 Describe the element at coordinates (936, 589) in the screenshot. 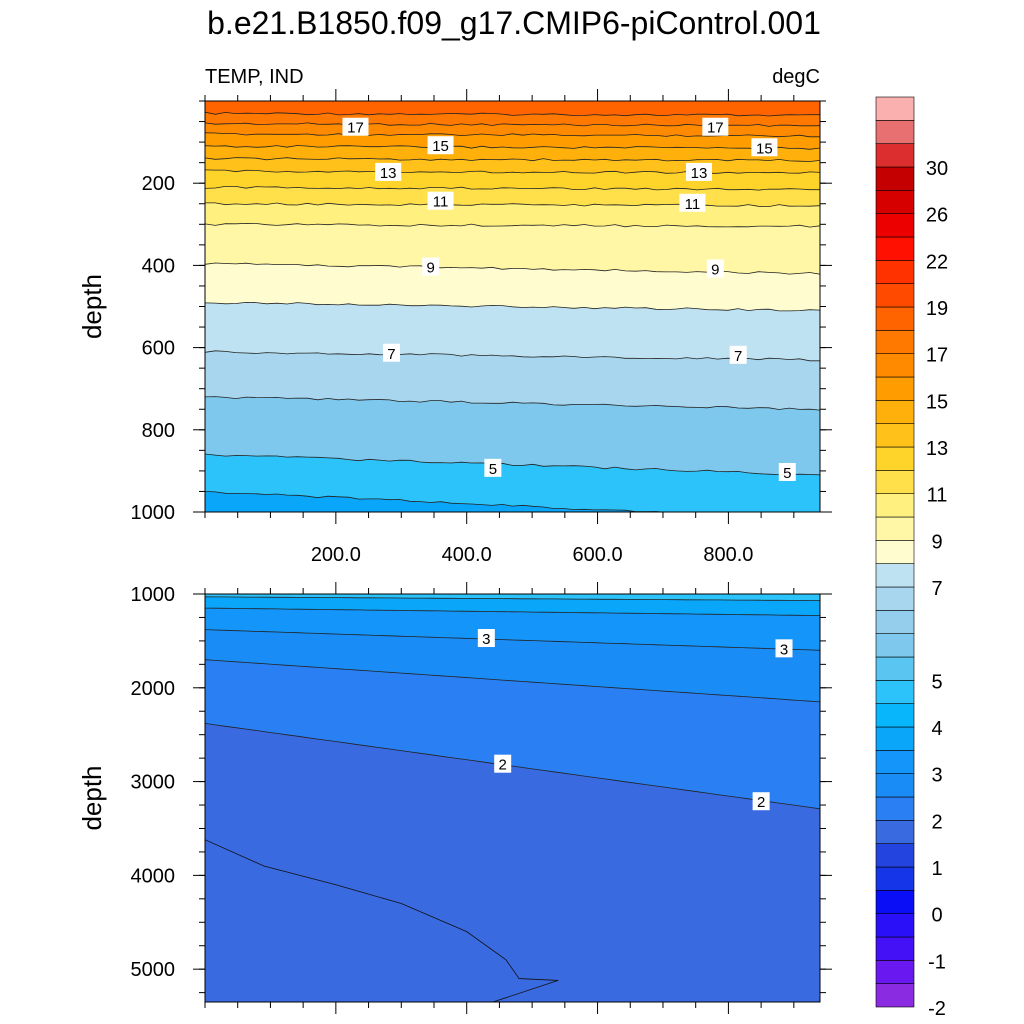

I see `colorbar-label: 7` at that location.